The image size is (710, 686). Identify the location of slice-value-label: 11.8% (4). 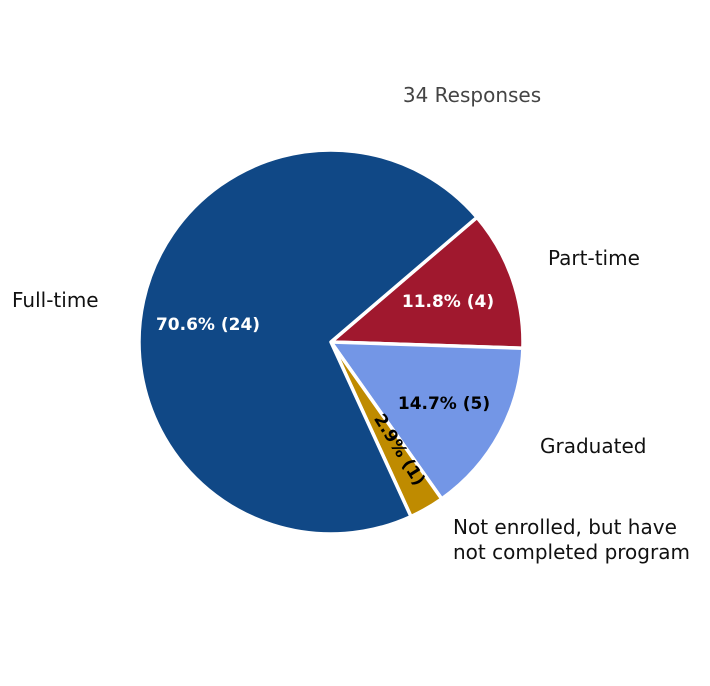
(448, 302).